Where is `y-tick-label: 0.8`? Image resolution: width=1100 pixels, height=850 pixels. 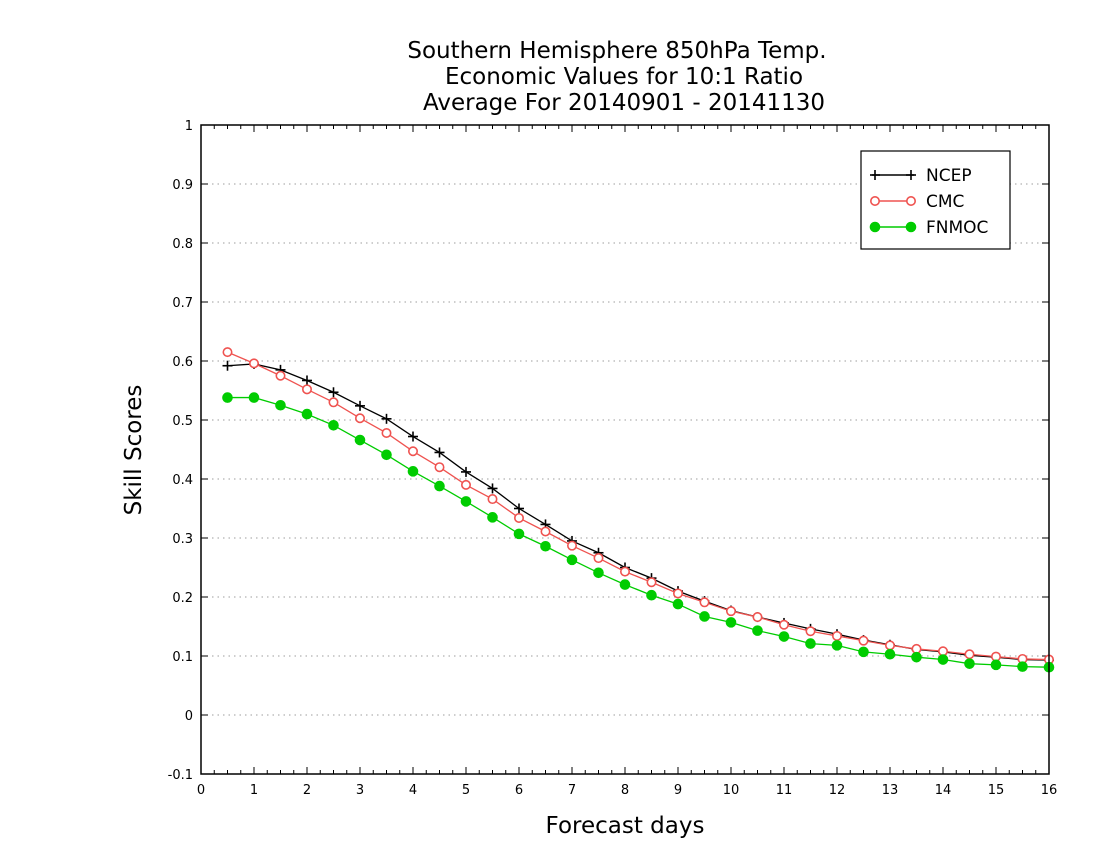
y-tick-label: 0.8 is located at coordinates (182, 244).